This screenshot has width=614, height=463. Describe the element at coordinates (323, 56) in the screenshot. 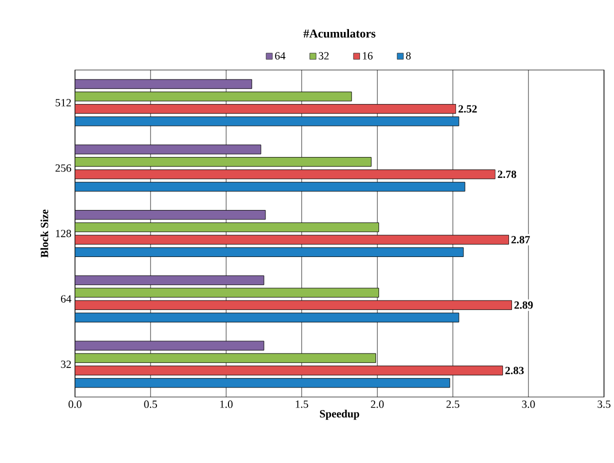

I see `legend-label: 32` at that location.